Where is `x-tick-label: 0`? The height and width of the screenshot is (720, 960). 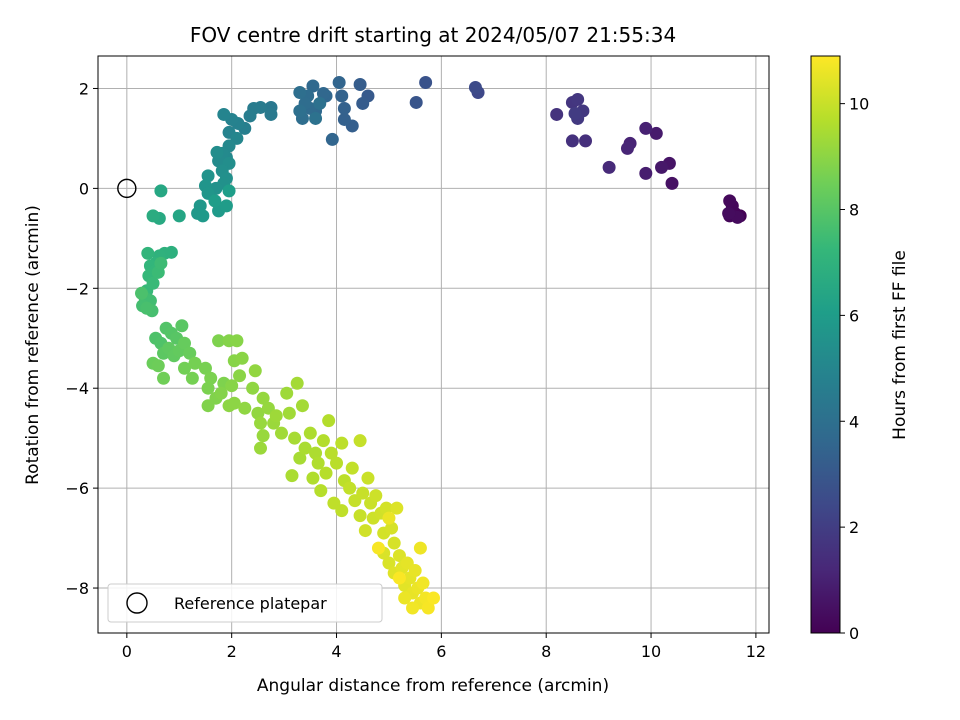 x-tick-label: 0 is located at coordinates (127, 651).